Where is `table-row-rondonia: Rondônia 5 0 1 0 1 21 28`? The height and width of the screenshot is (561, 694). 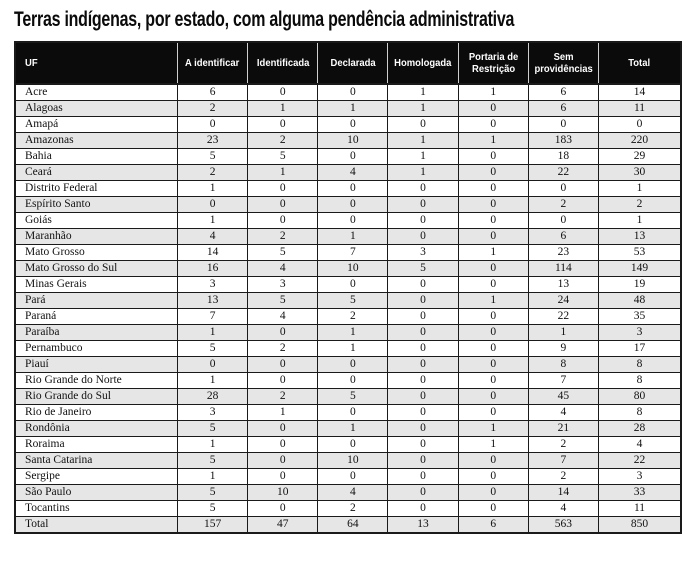 table-row-rondonia: Rondônia 5 0 1 0 1 21 28 is located at coordinates (348, 428).